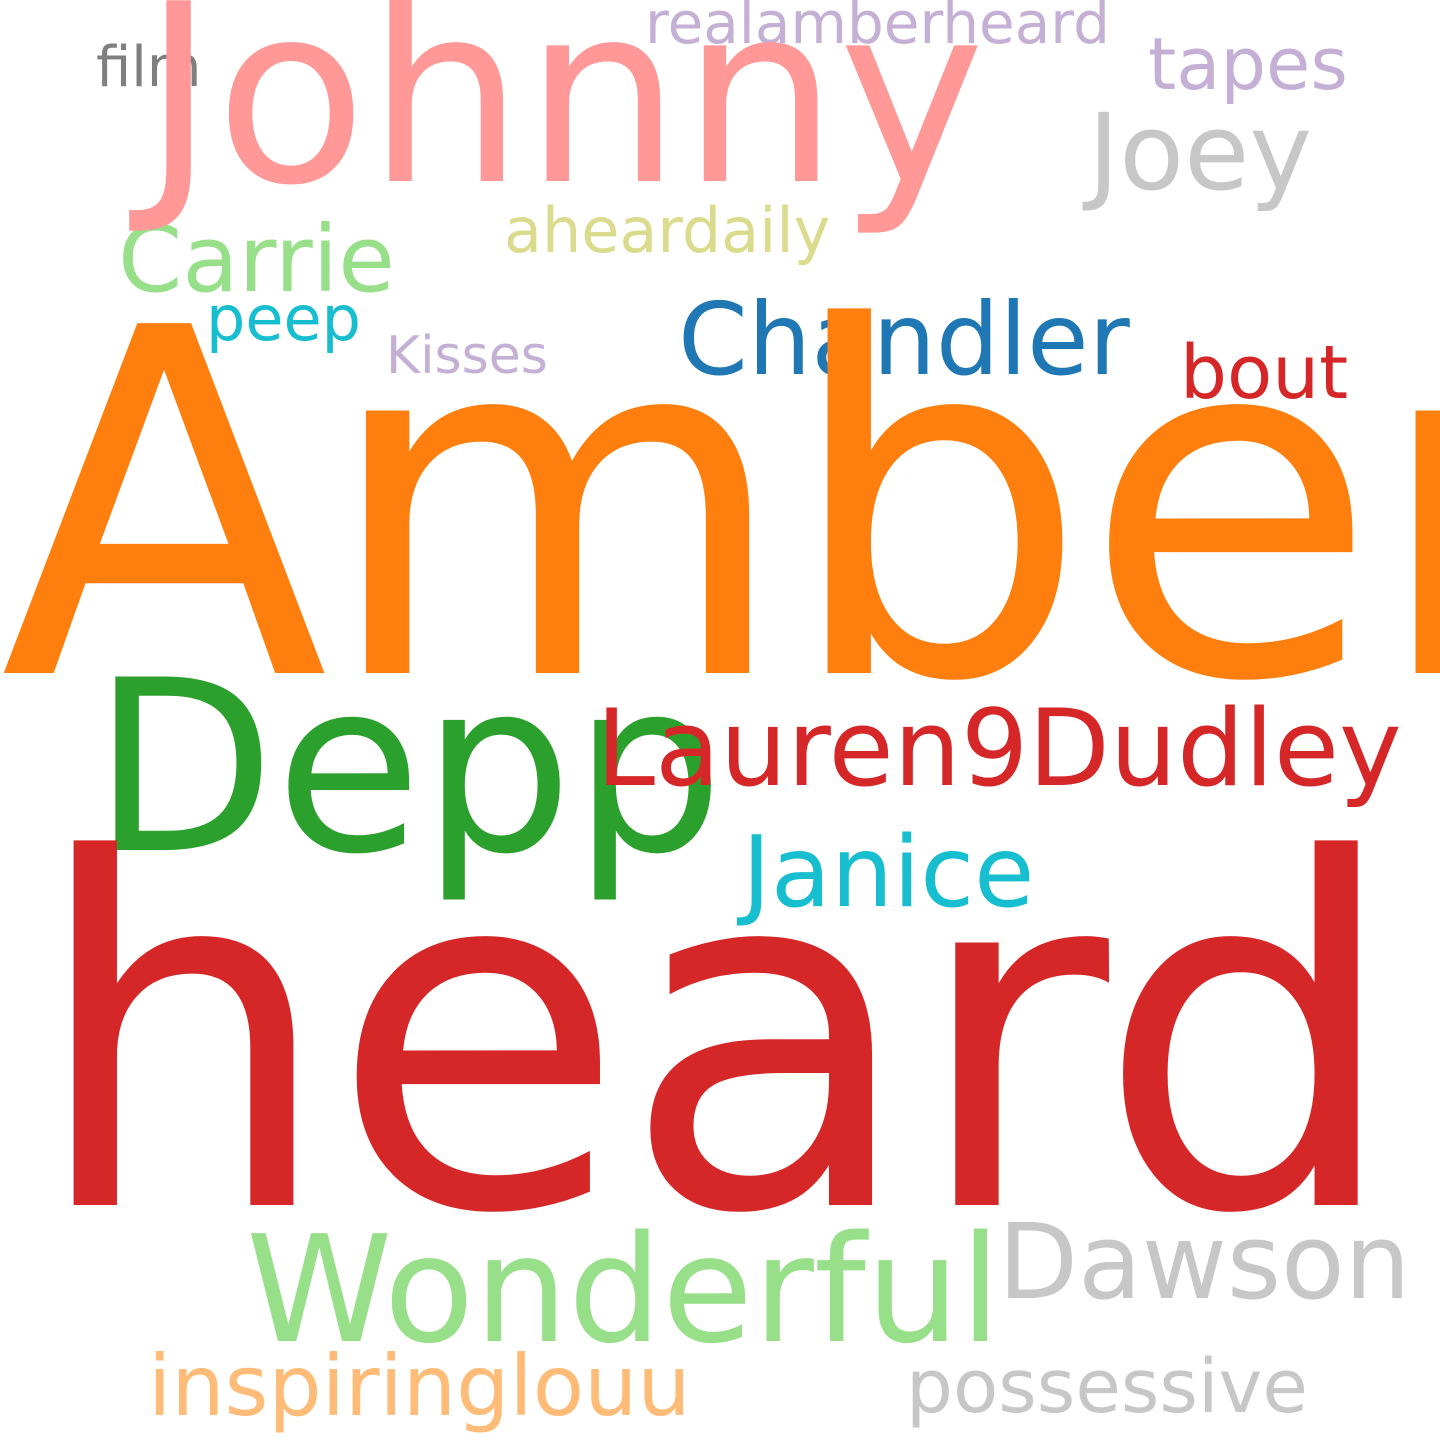 The height and width of the screenshot is (1440, 1440). What do you see at coordinates (1264, 373) in the screenshot?
I see `word-bout: bout` at bounding box center [1264, 373].